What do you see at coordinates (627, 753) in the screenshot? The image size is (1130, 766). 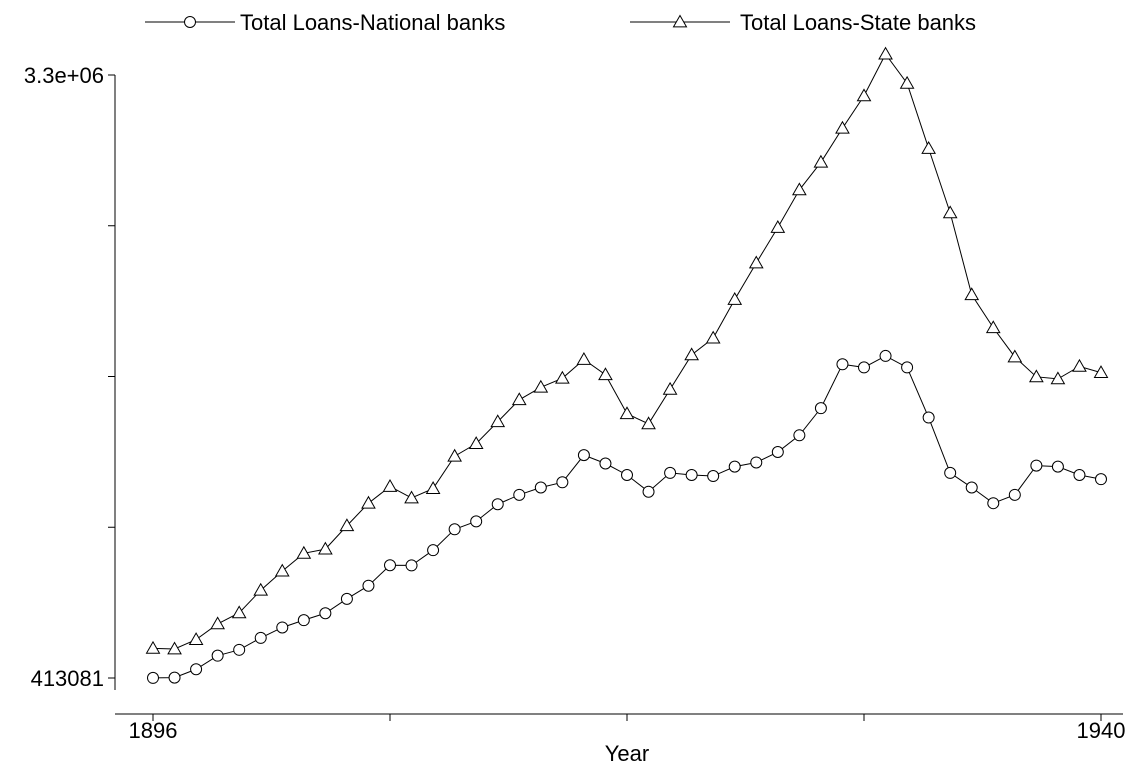 I see `x-axis-title: Year` at bounding box center [627, 753].